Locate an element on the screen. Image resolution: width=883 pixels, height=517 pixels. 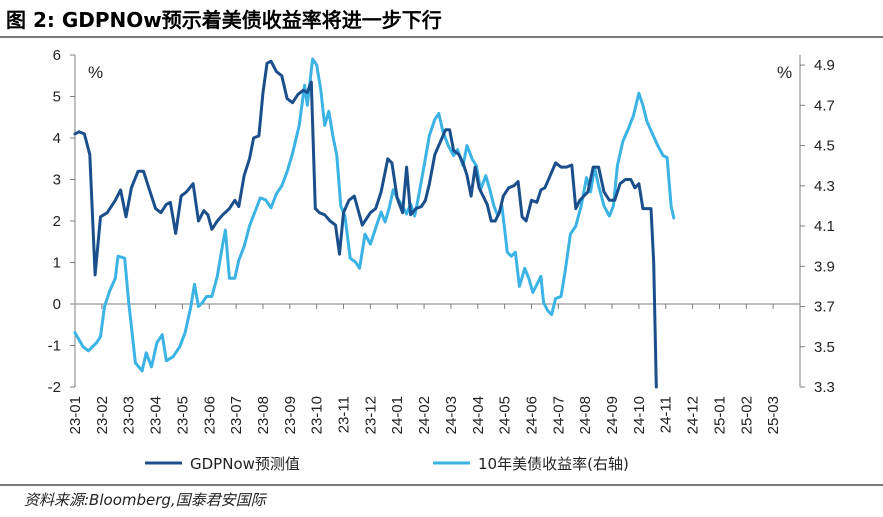
x-axis-tick-label: 23-05 is located at coordinates (182, 415).